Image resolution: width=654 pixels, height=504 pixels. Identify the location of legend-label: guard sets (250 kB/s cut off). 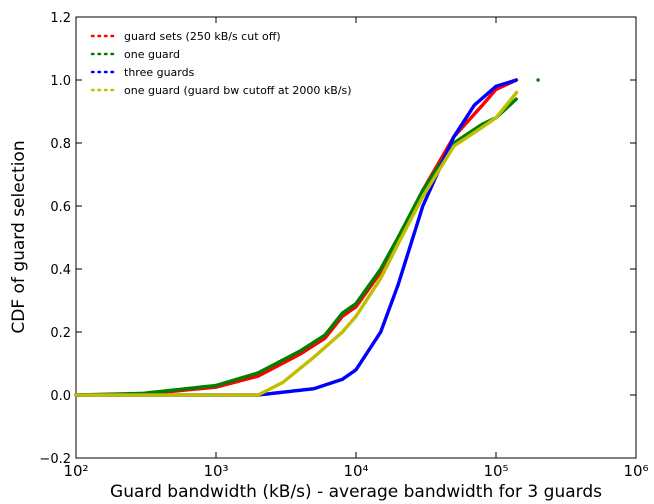
(202, 36).